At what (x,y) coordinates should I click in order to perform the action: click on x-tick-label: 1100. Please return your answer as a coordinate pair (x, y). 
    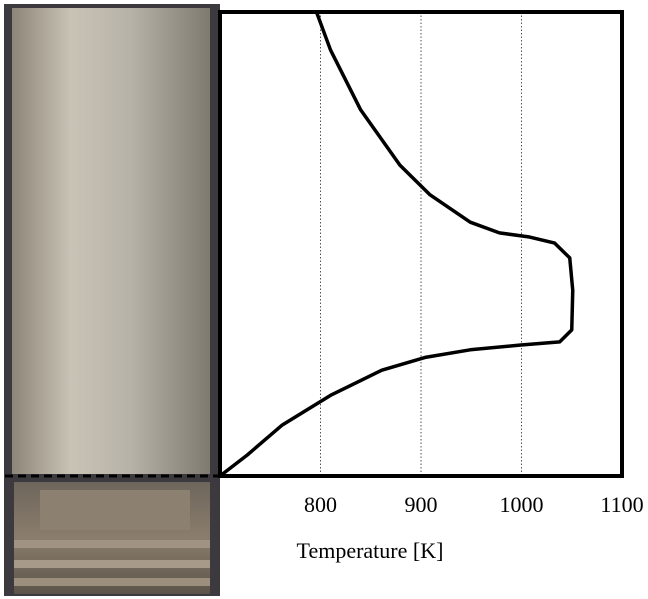
    Looking at the image, I should click on (621, 504).